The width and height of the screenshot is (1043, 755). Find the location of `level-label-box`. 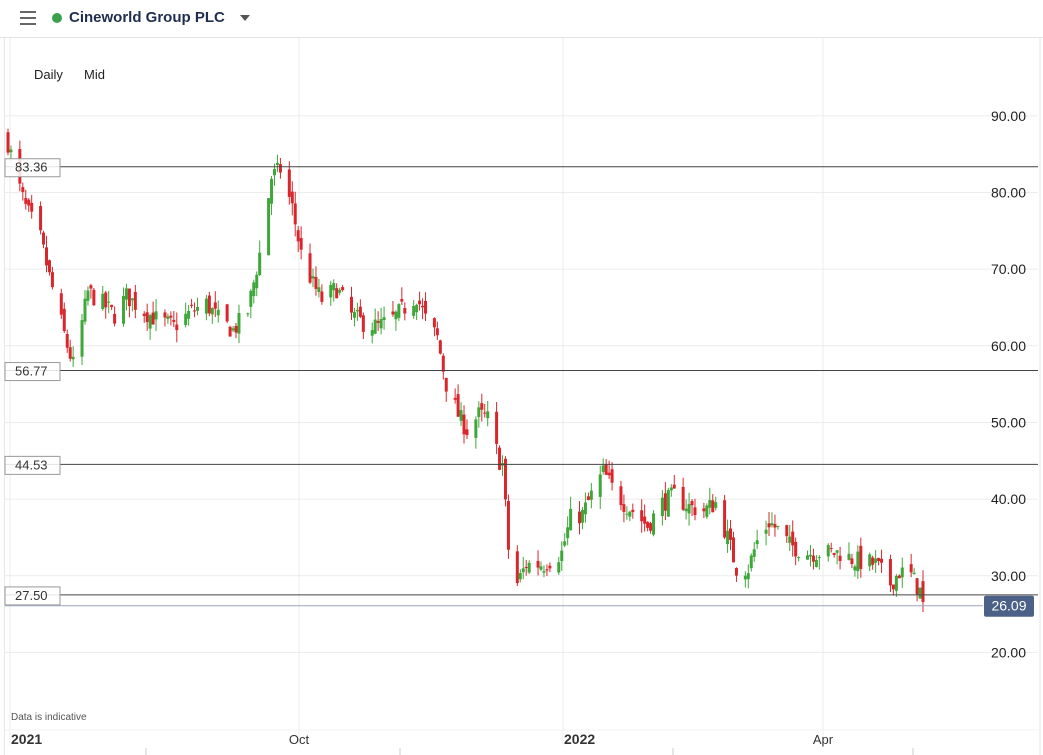

level-label-box is located at coordinates (32, 372).